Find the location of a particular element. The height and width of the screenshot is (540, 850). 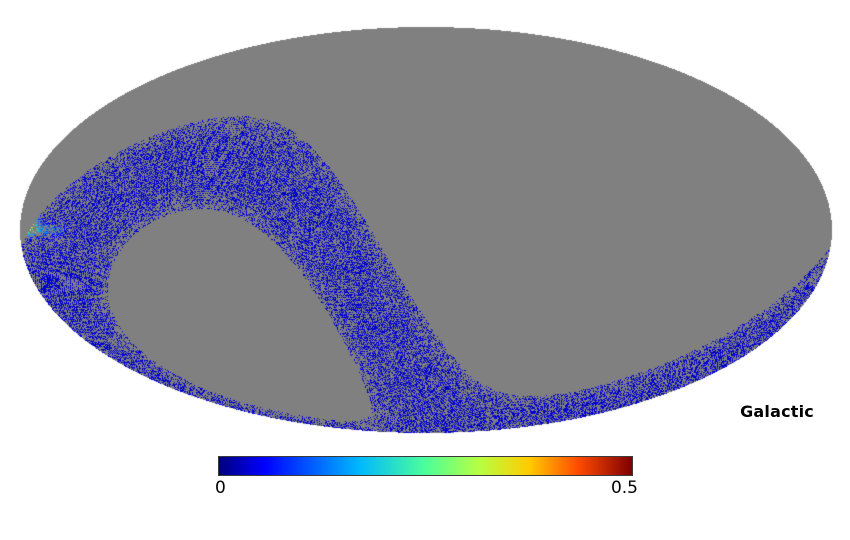

colorbar-tick-labels: 0 0.5 is located at coordinates (426, 488).